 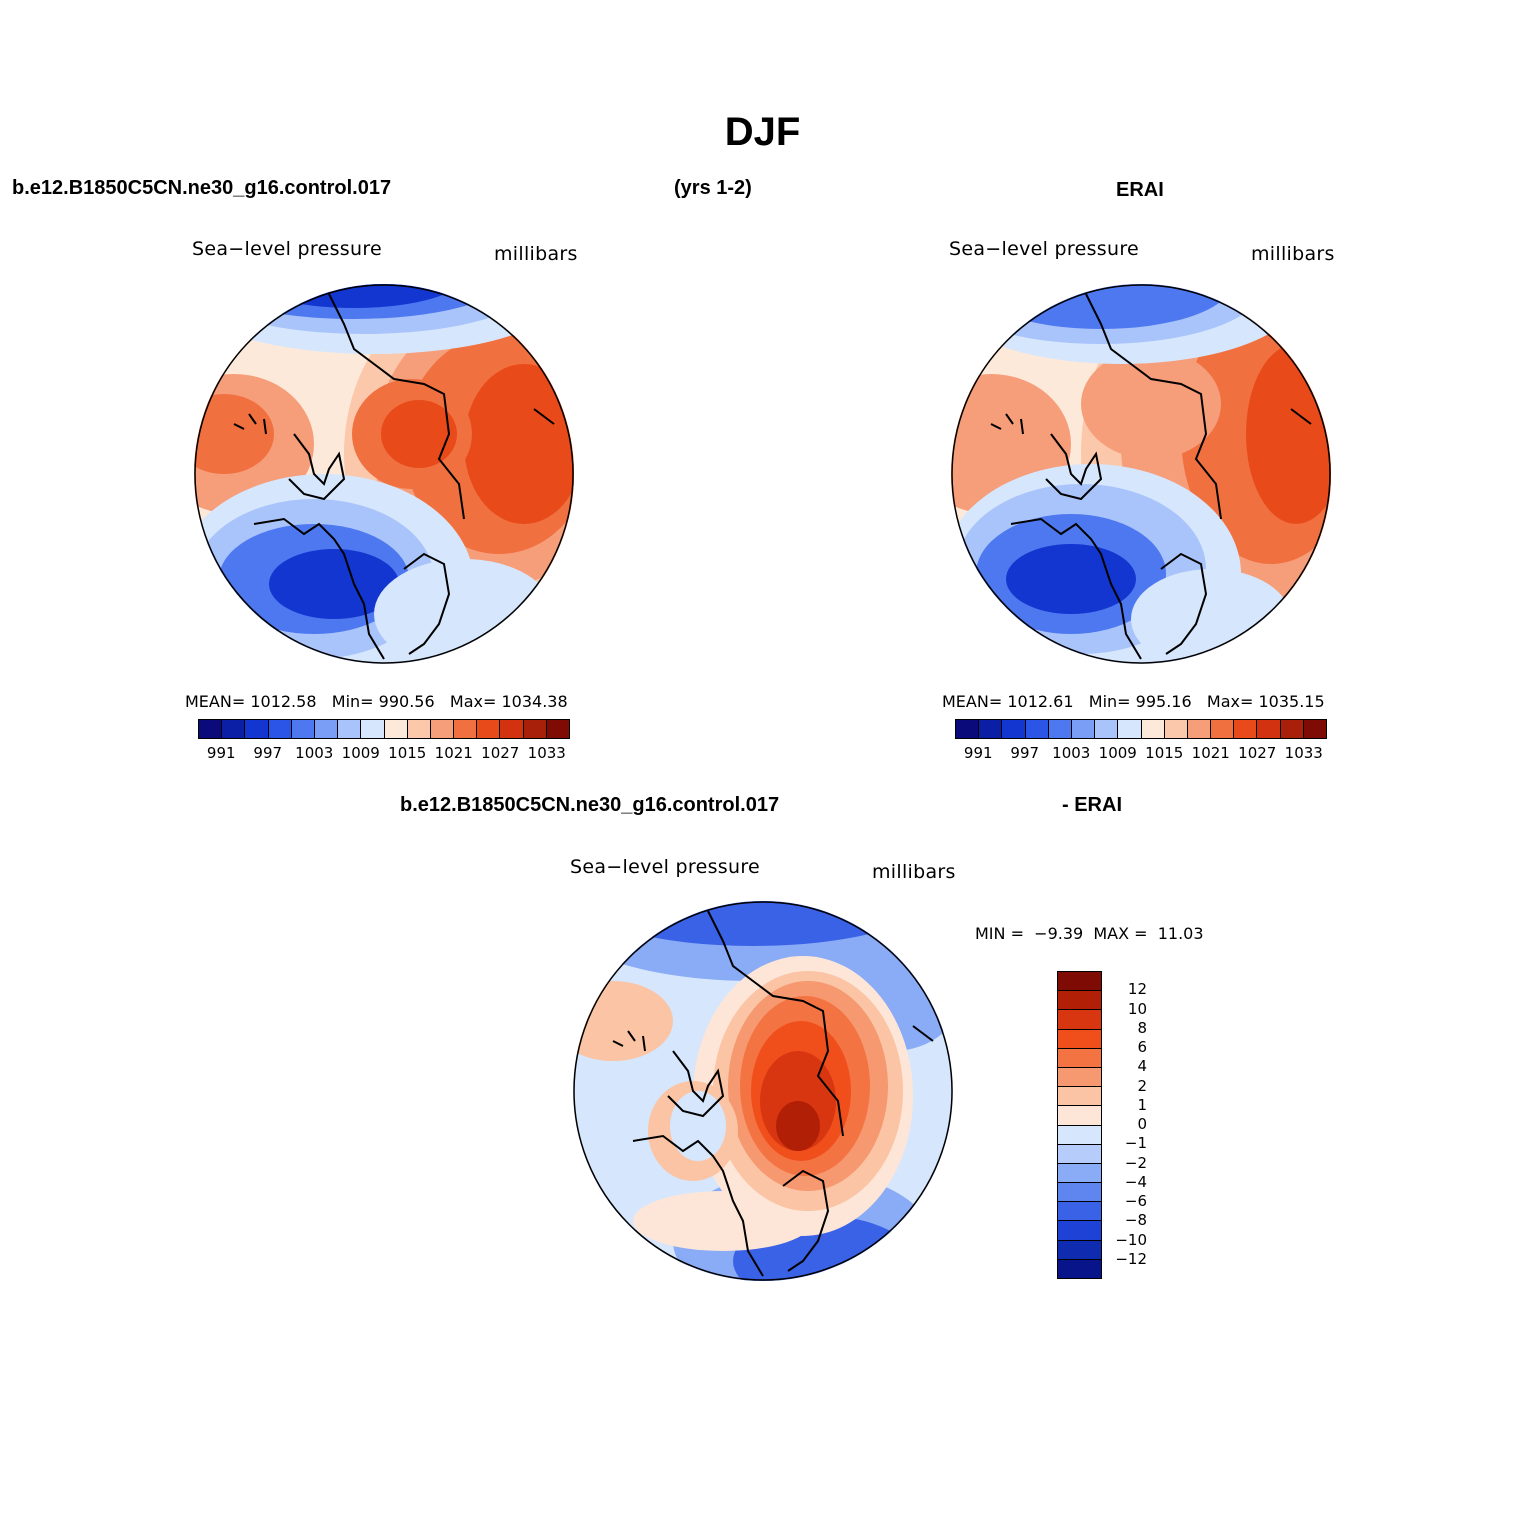 I want to click on model-max-value: 1034.38, so click(x=534, y=701).